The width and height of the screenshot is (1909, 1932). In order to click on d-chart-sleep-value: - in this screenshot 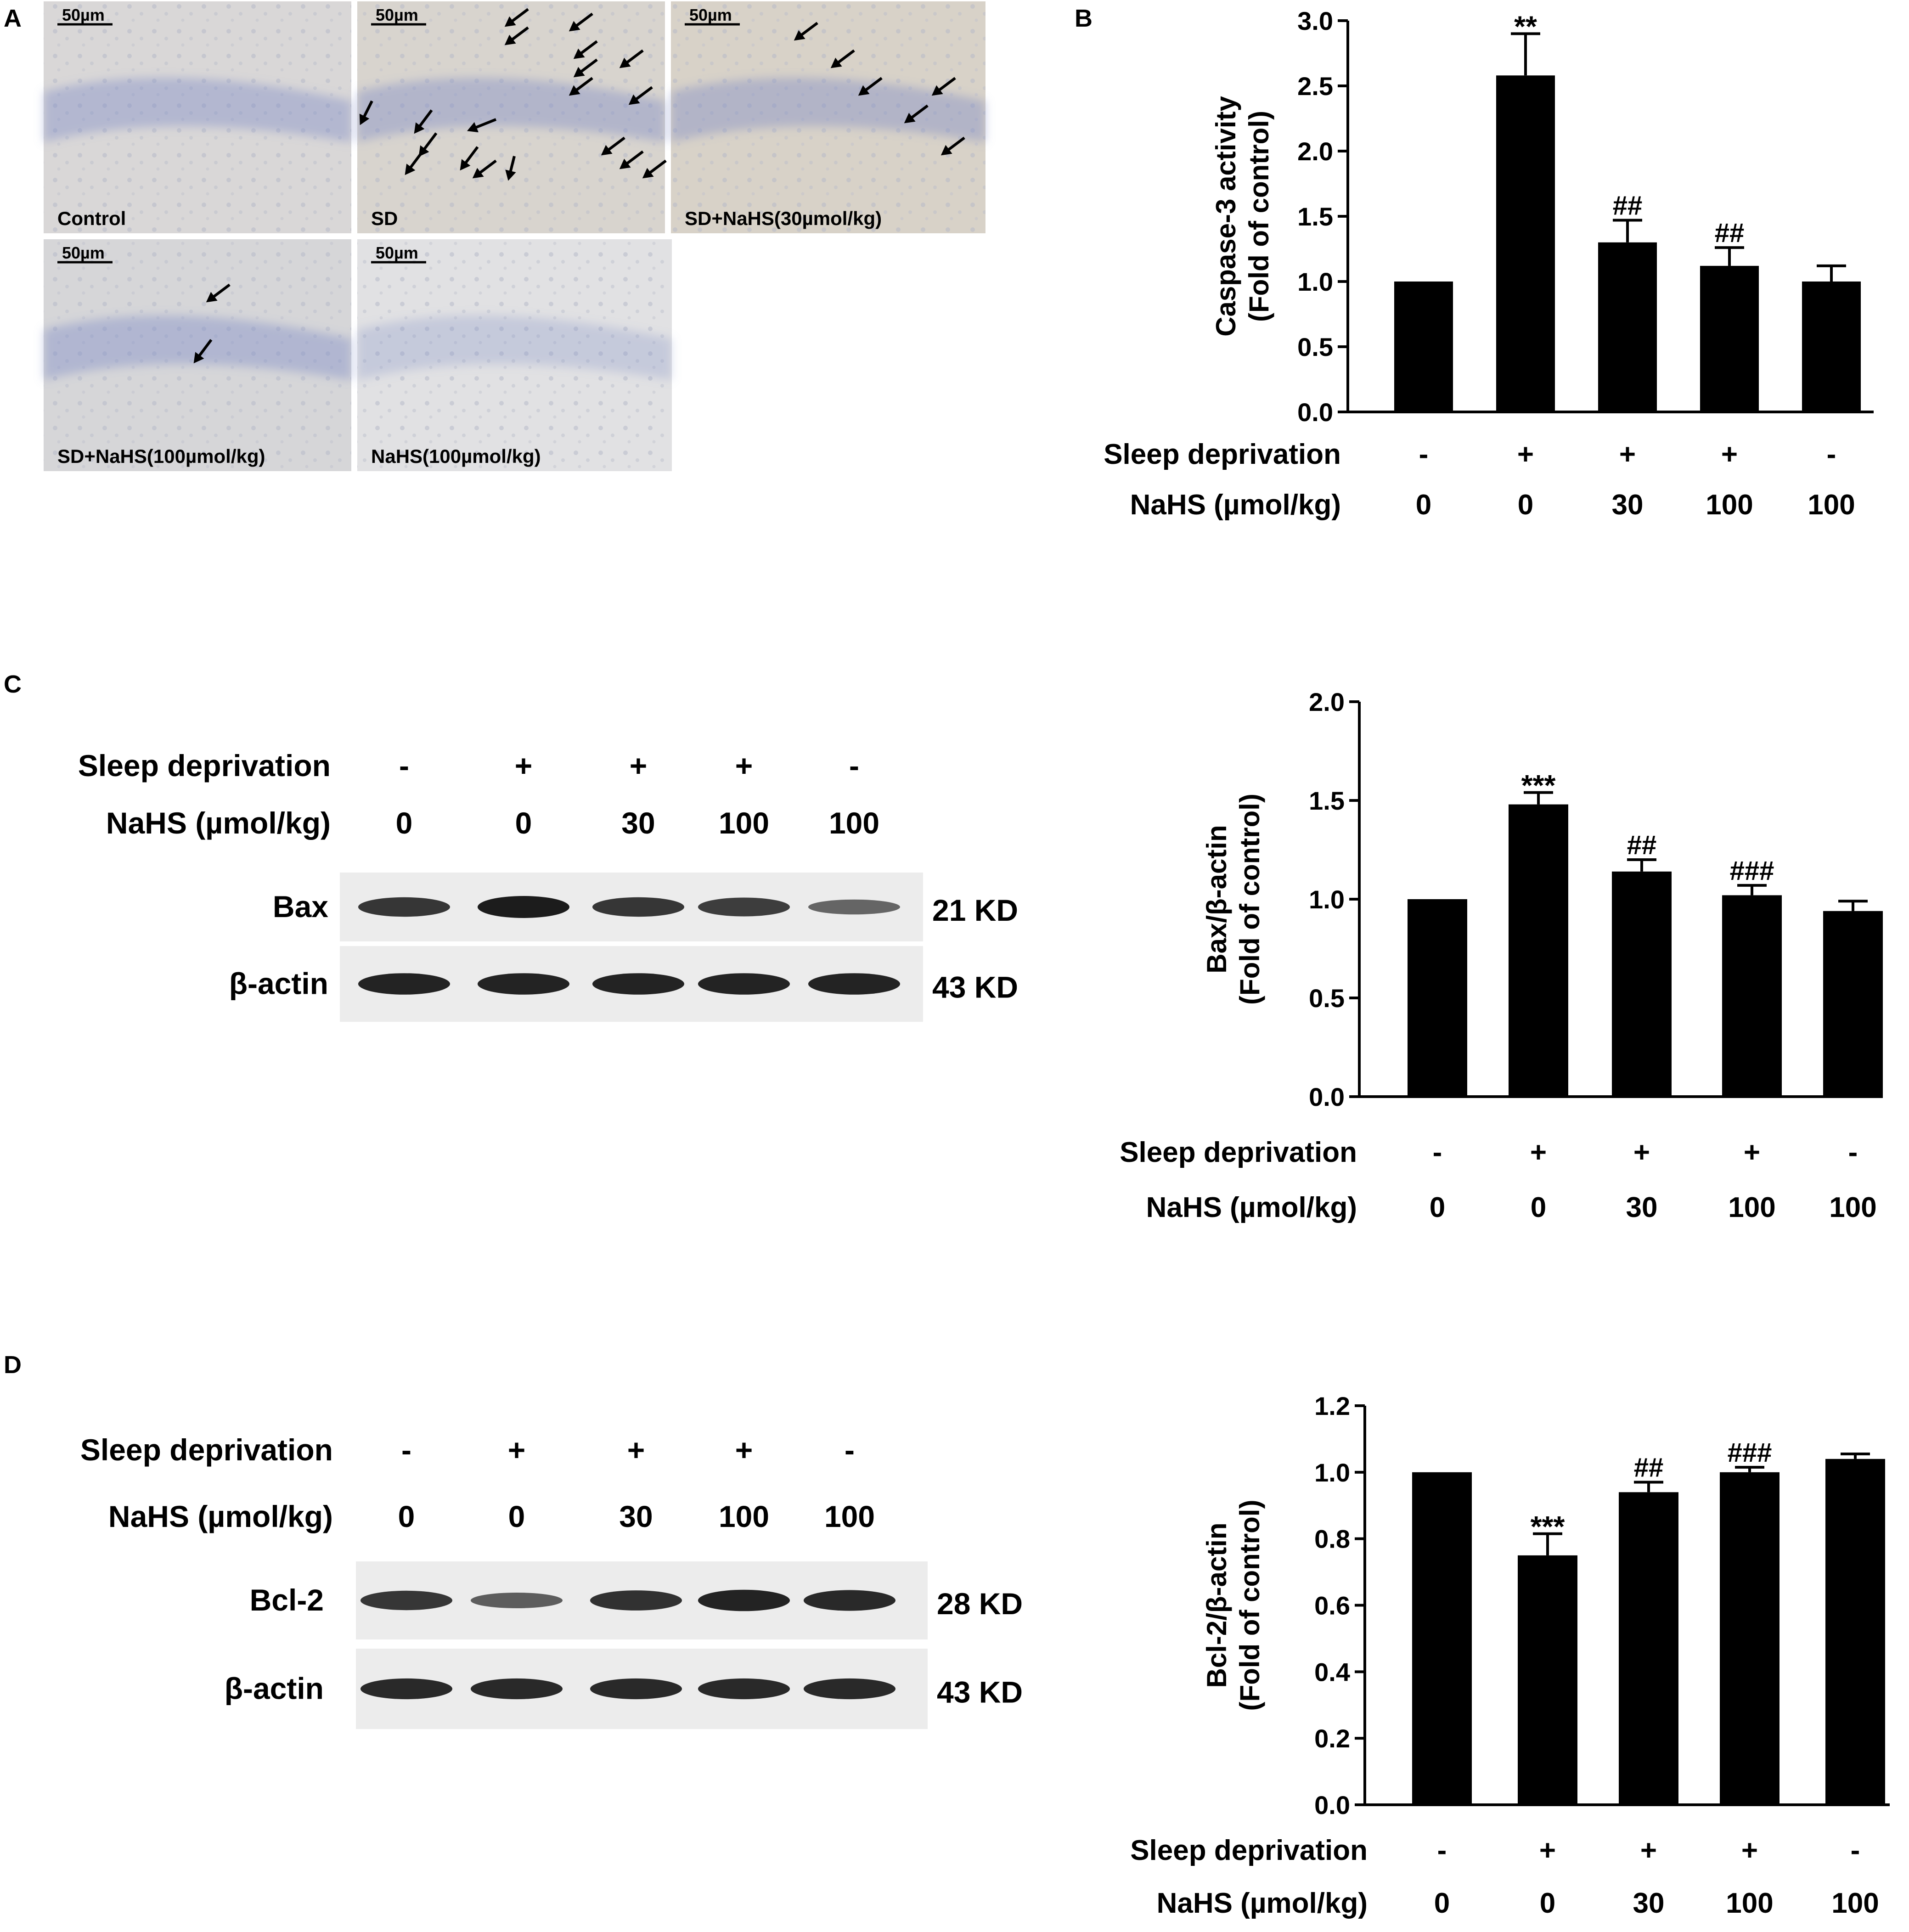, I will do `click(1442, 1850)`.